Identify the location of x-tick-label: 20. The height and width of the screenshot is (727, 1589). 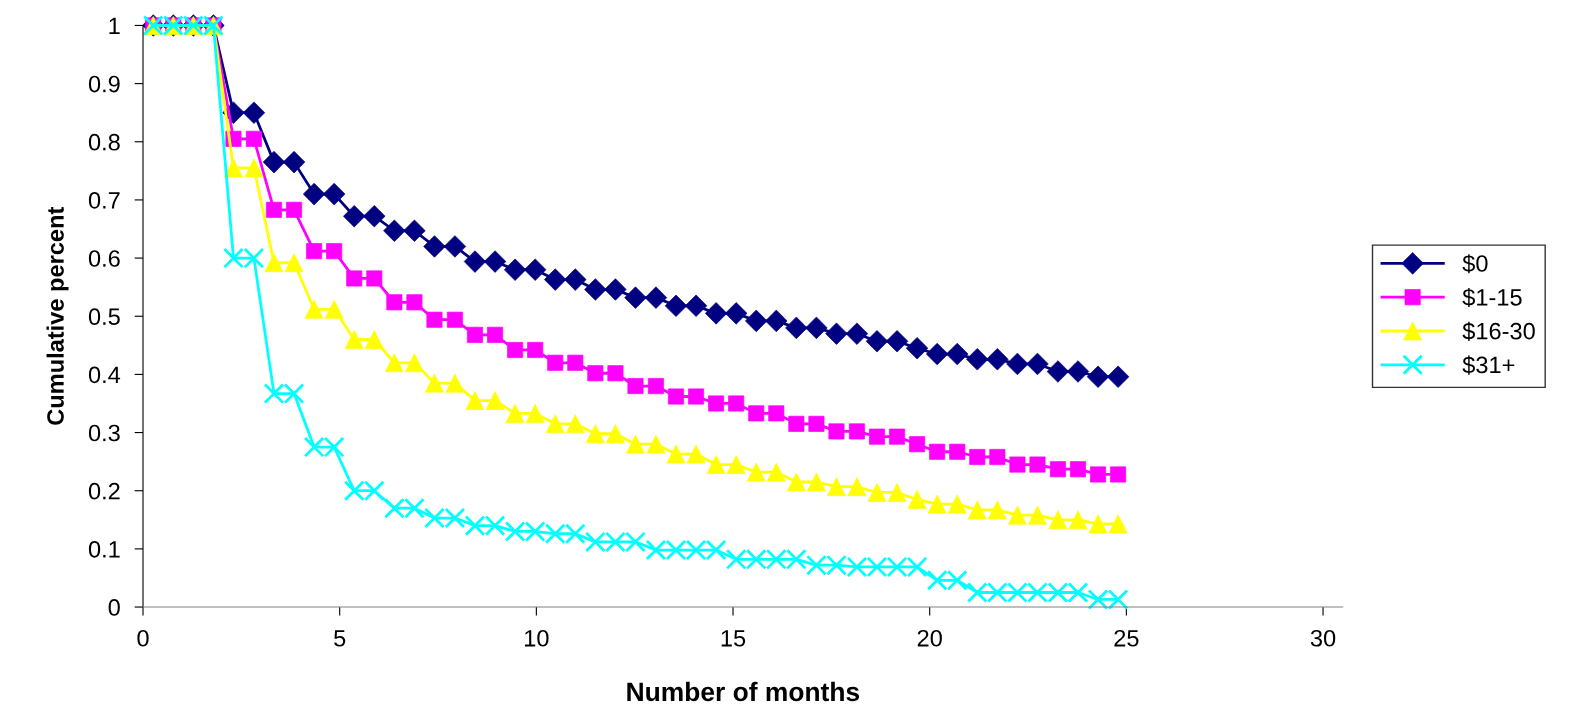
(929, 638).